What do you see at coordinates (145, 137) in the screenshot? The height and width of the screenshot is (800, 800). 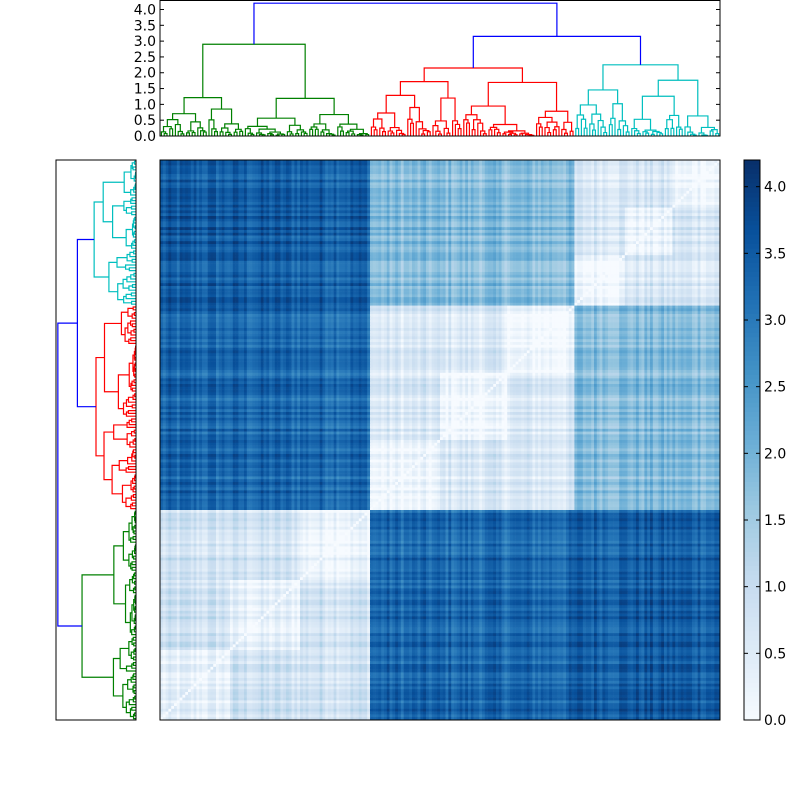 I see `y-tick-label: 0.0` at bounding box center [145, 137].